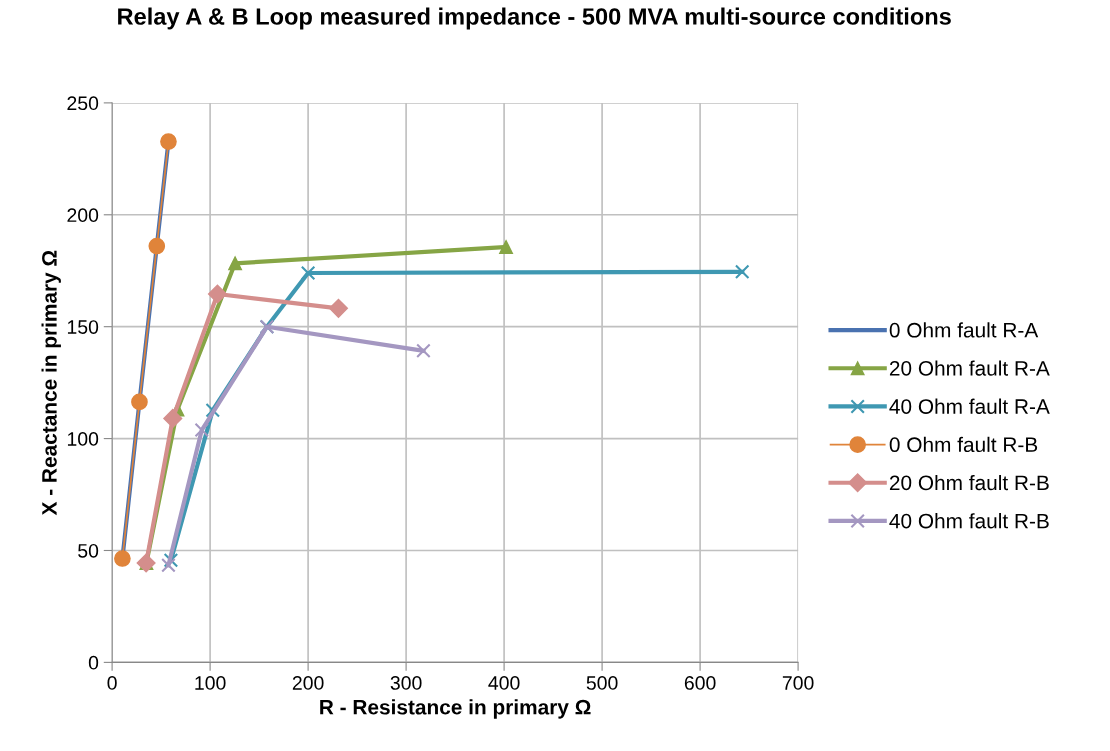 The image size is (1110, 751). I want to click on legend-label: 0 Ohm fault R-B, so click(963, 444).